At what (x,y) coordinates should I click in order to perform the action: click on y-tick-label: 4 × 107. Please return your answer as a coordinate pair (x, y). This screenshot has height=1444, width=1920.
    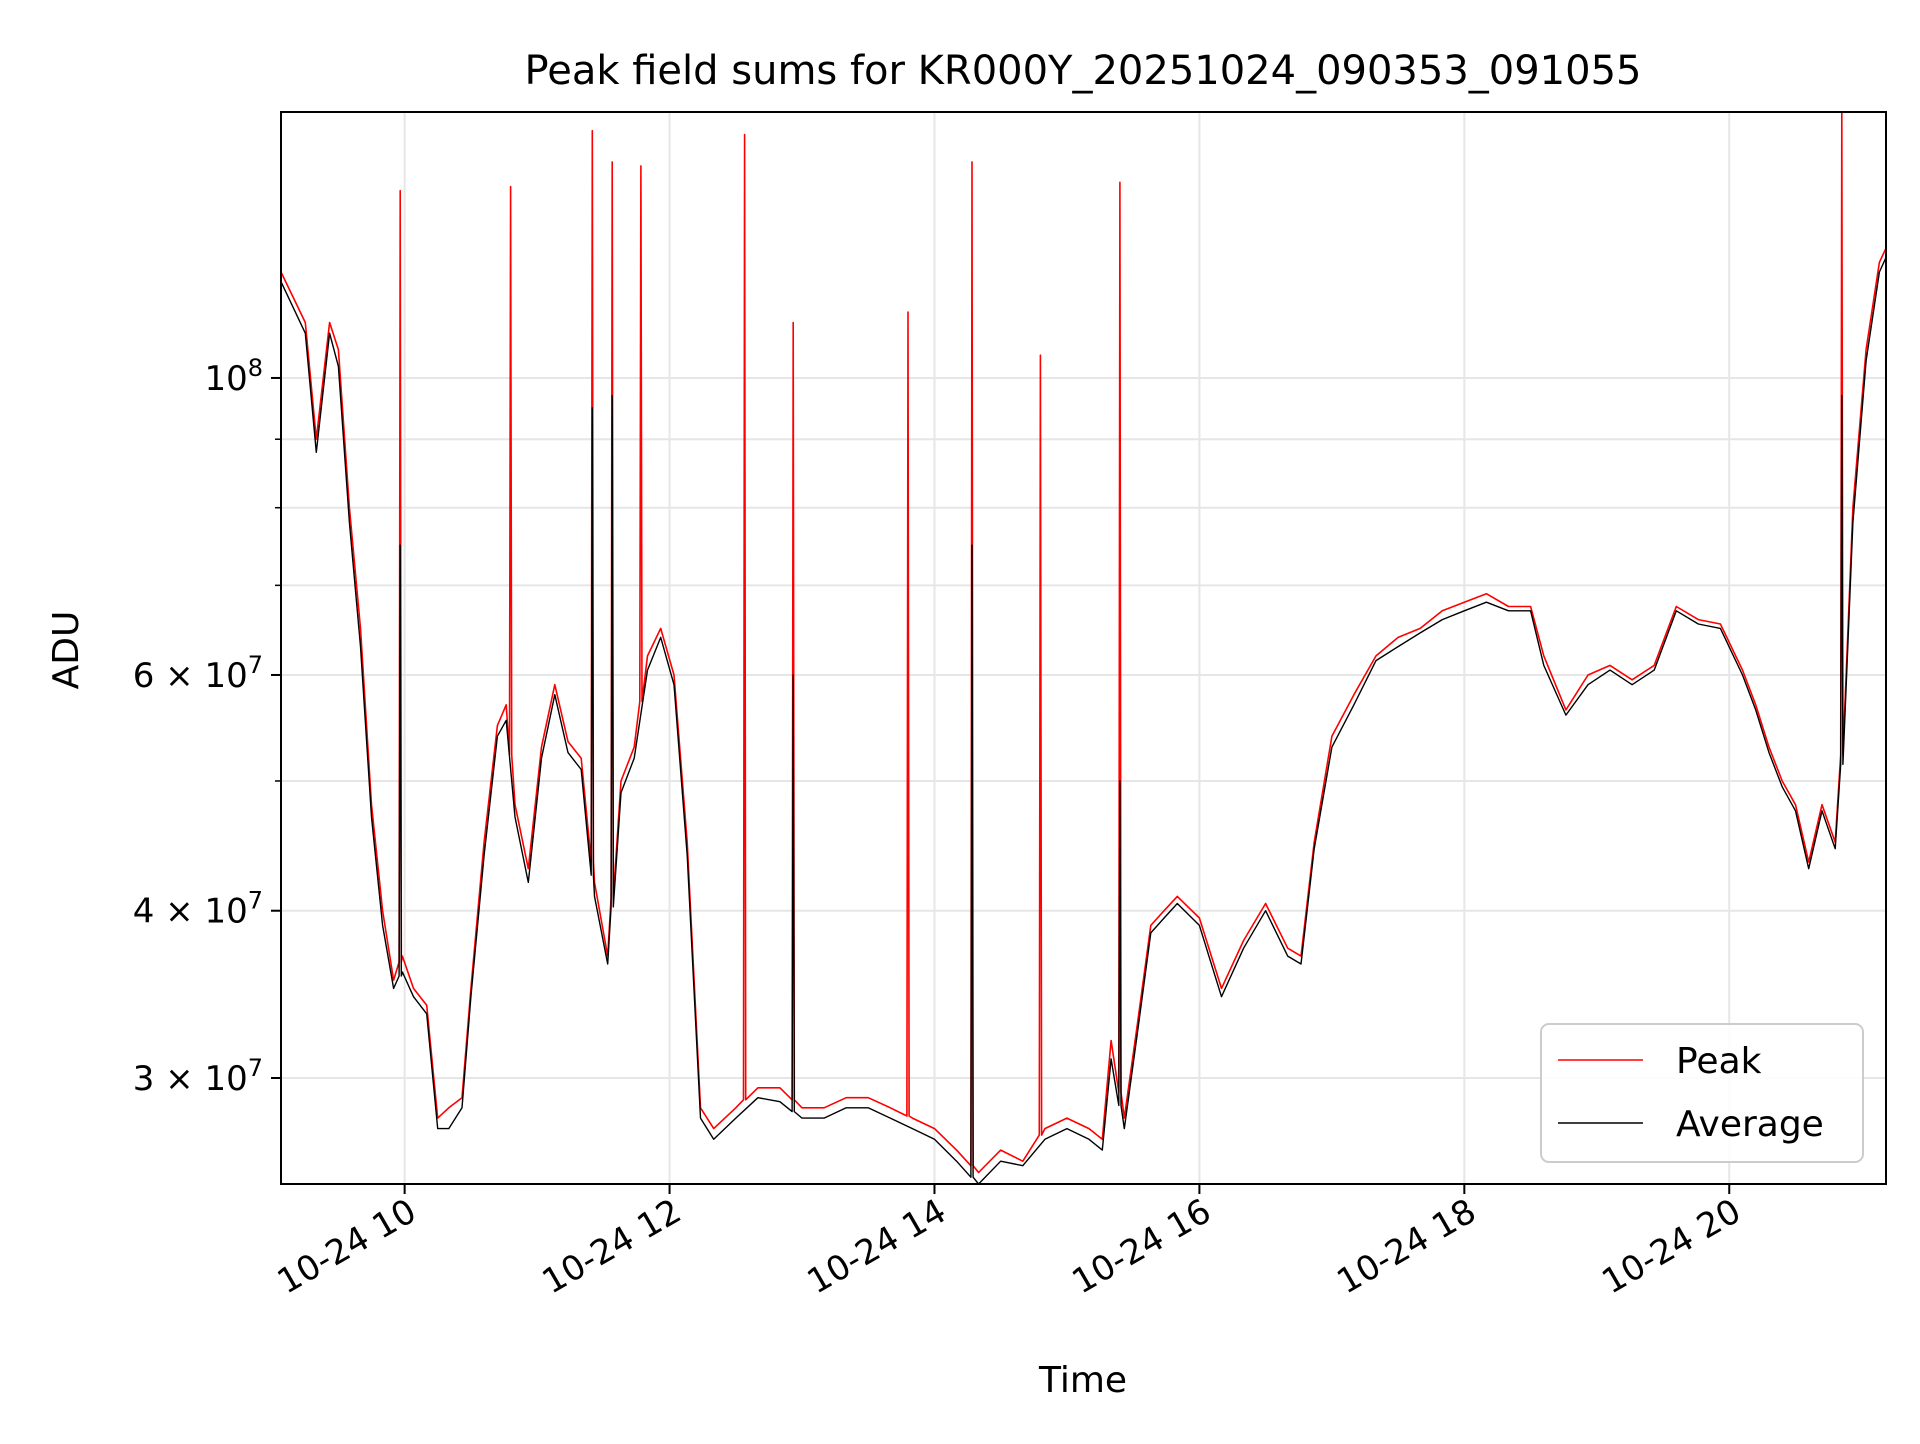
    Looking at the image, I should click on (198, 909).